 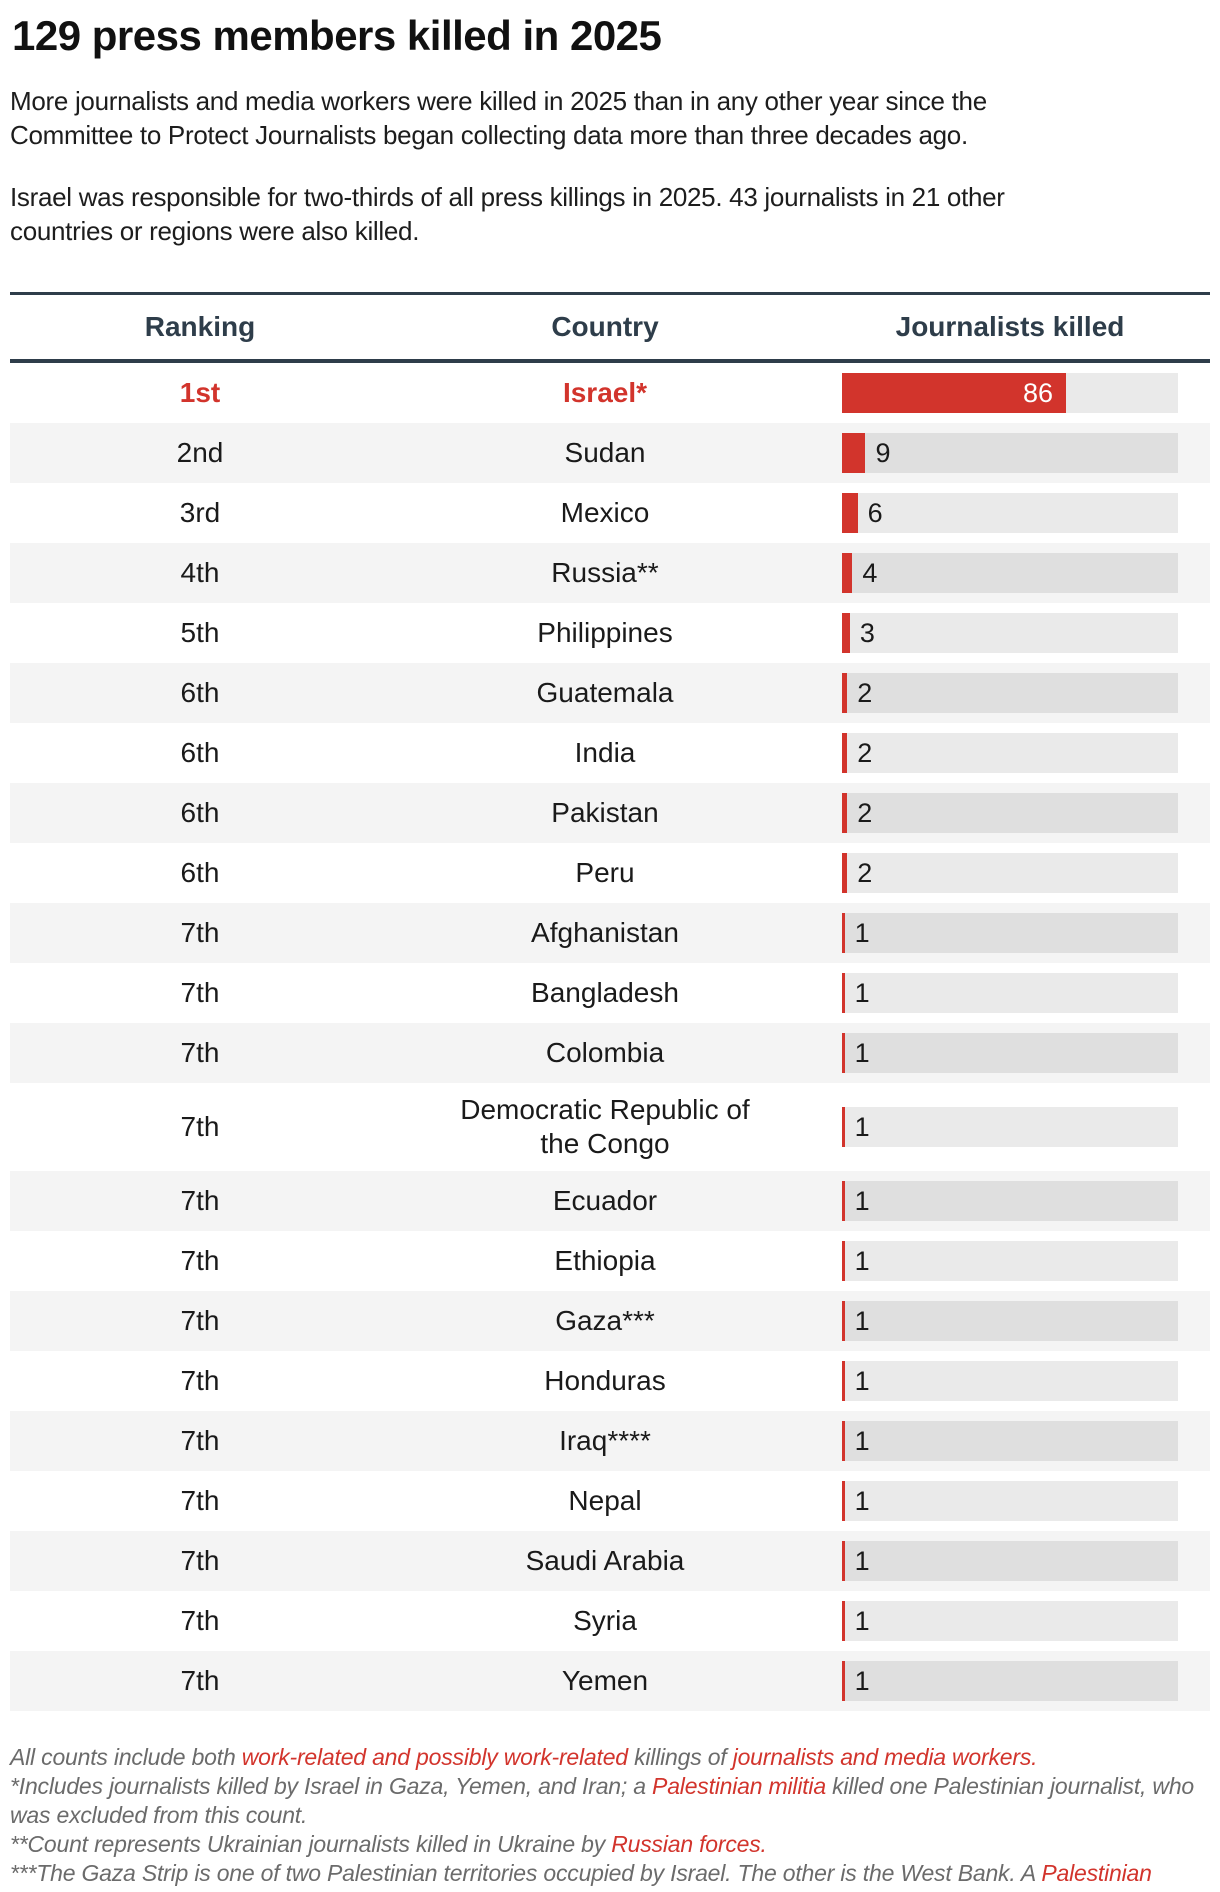 I want to click on table-row: 7th Afghanistan 1, so click(x=610, y=933).